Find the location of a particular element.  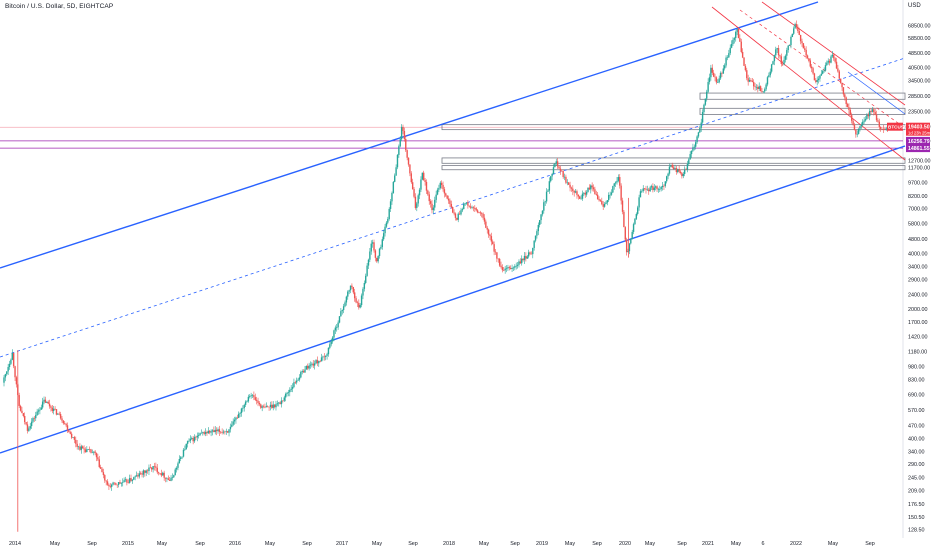

y-tick-label: 209.00 is located at coordinates (916, 491).